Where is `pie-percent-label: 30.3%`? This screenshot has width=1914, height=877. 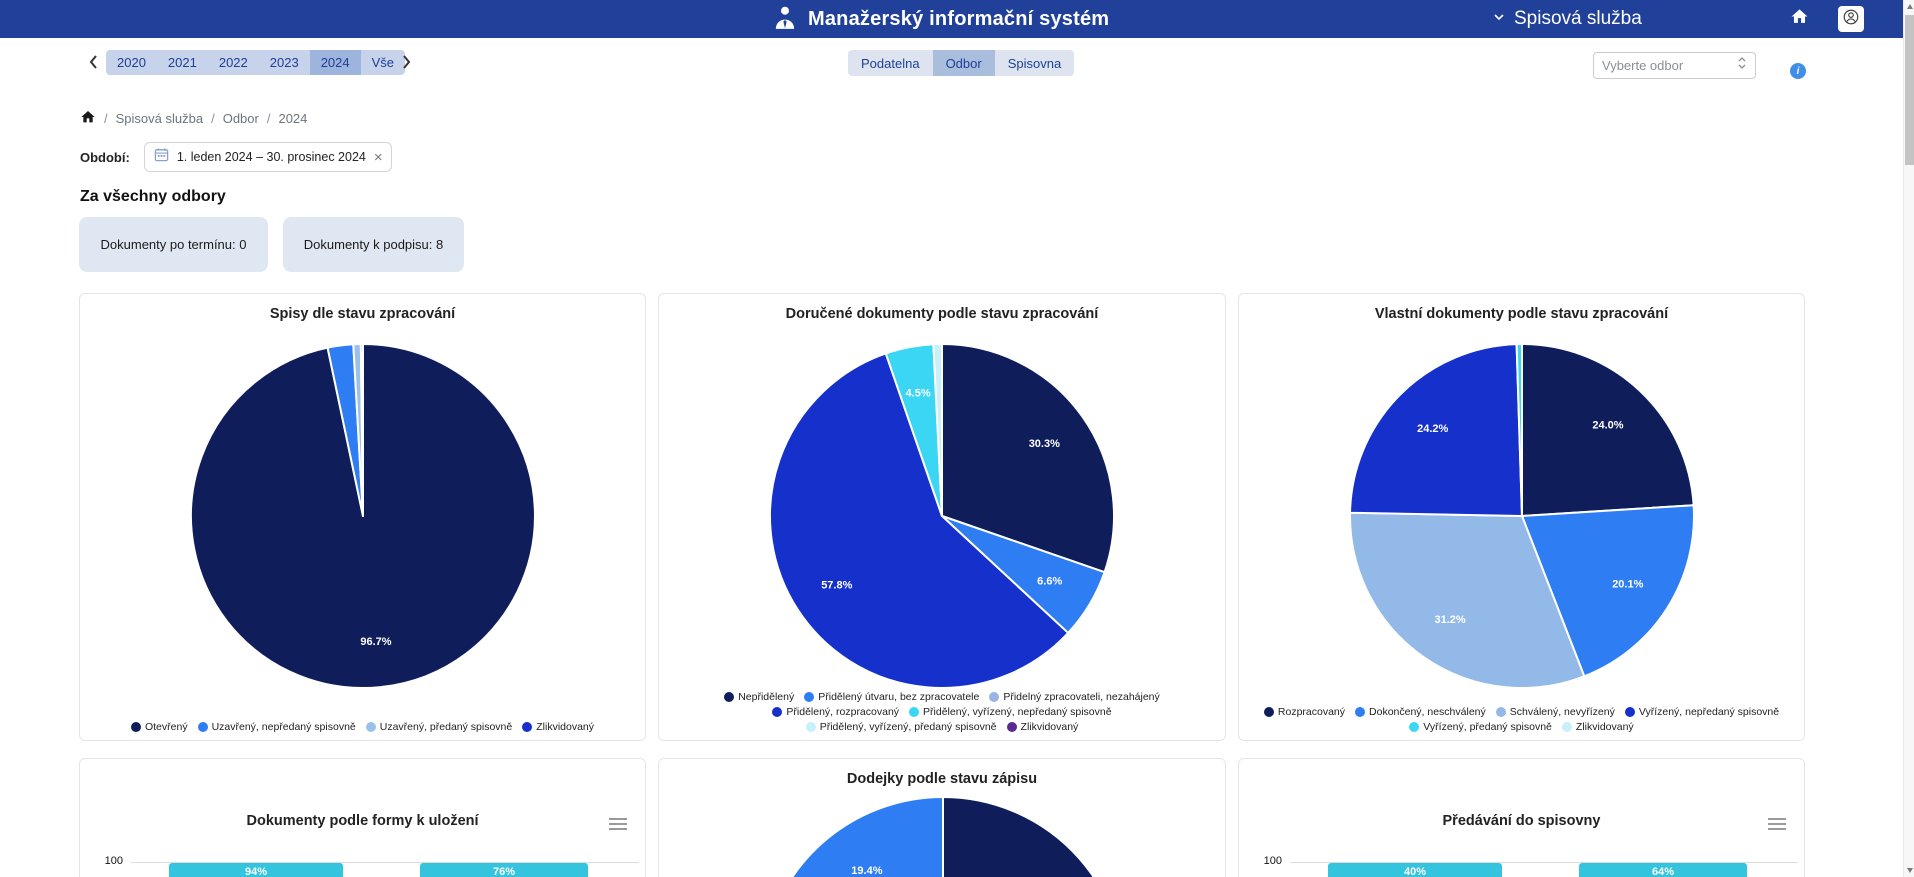
pie-percent-label: 30.3% is located at coordinates (1044, 444).